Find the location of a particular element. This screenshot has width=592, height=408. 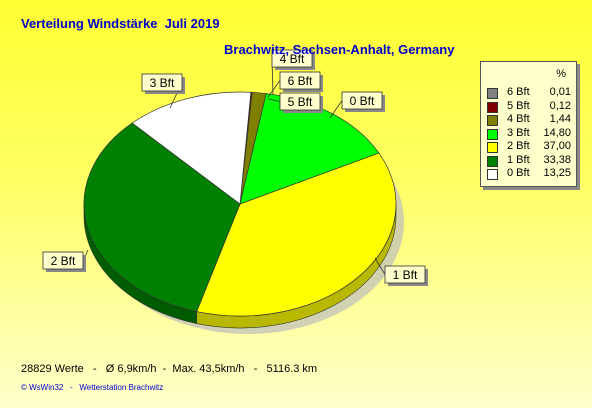

legend-value: 37,00 is located at coordinates (557, 146).